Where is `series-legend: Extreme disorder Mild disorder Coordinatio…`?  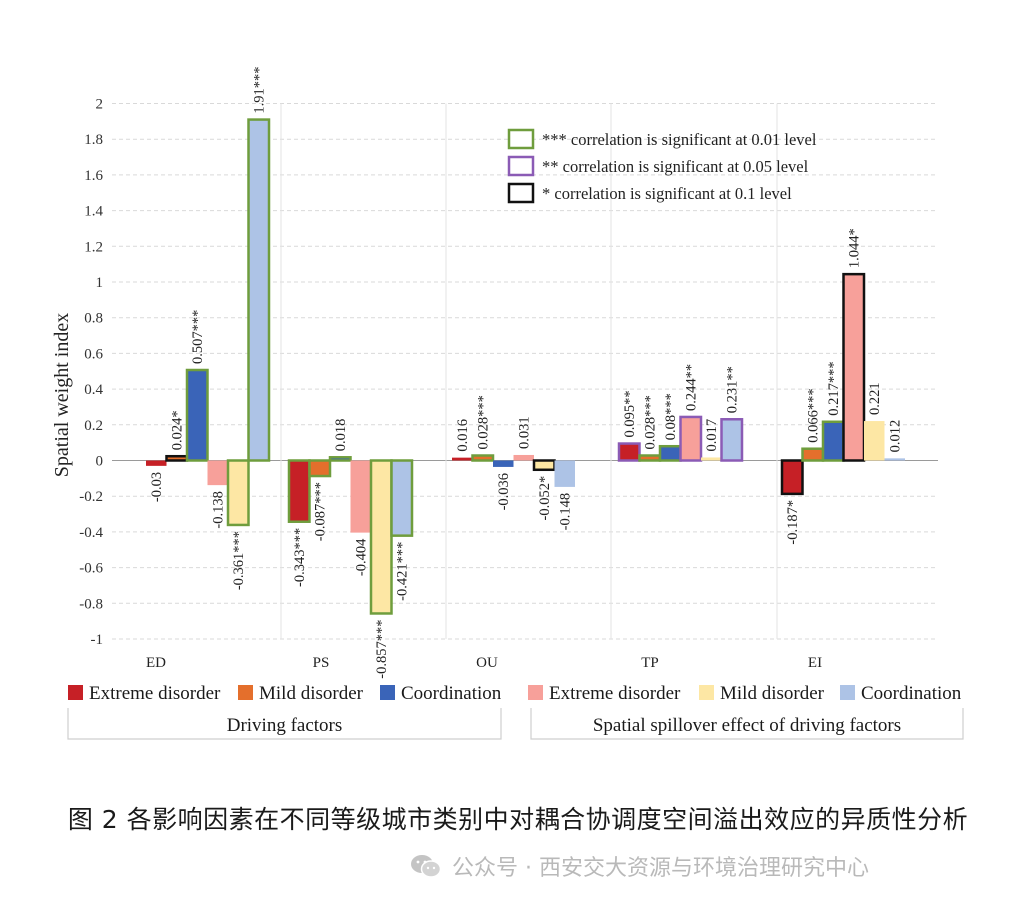
series-legend: Extreme disorder Mild disorder Coordinatio… is located at coordinates (515, 693).